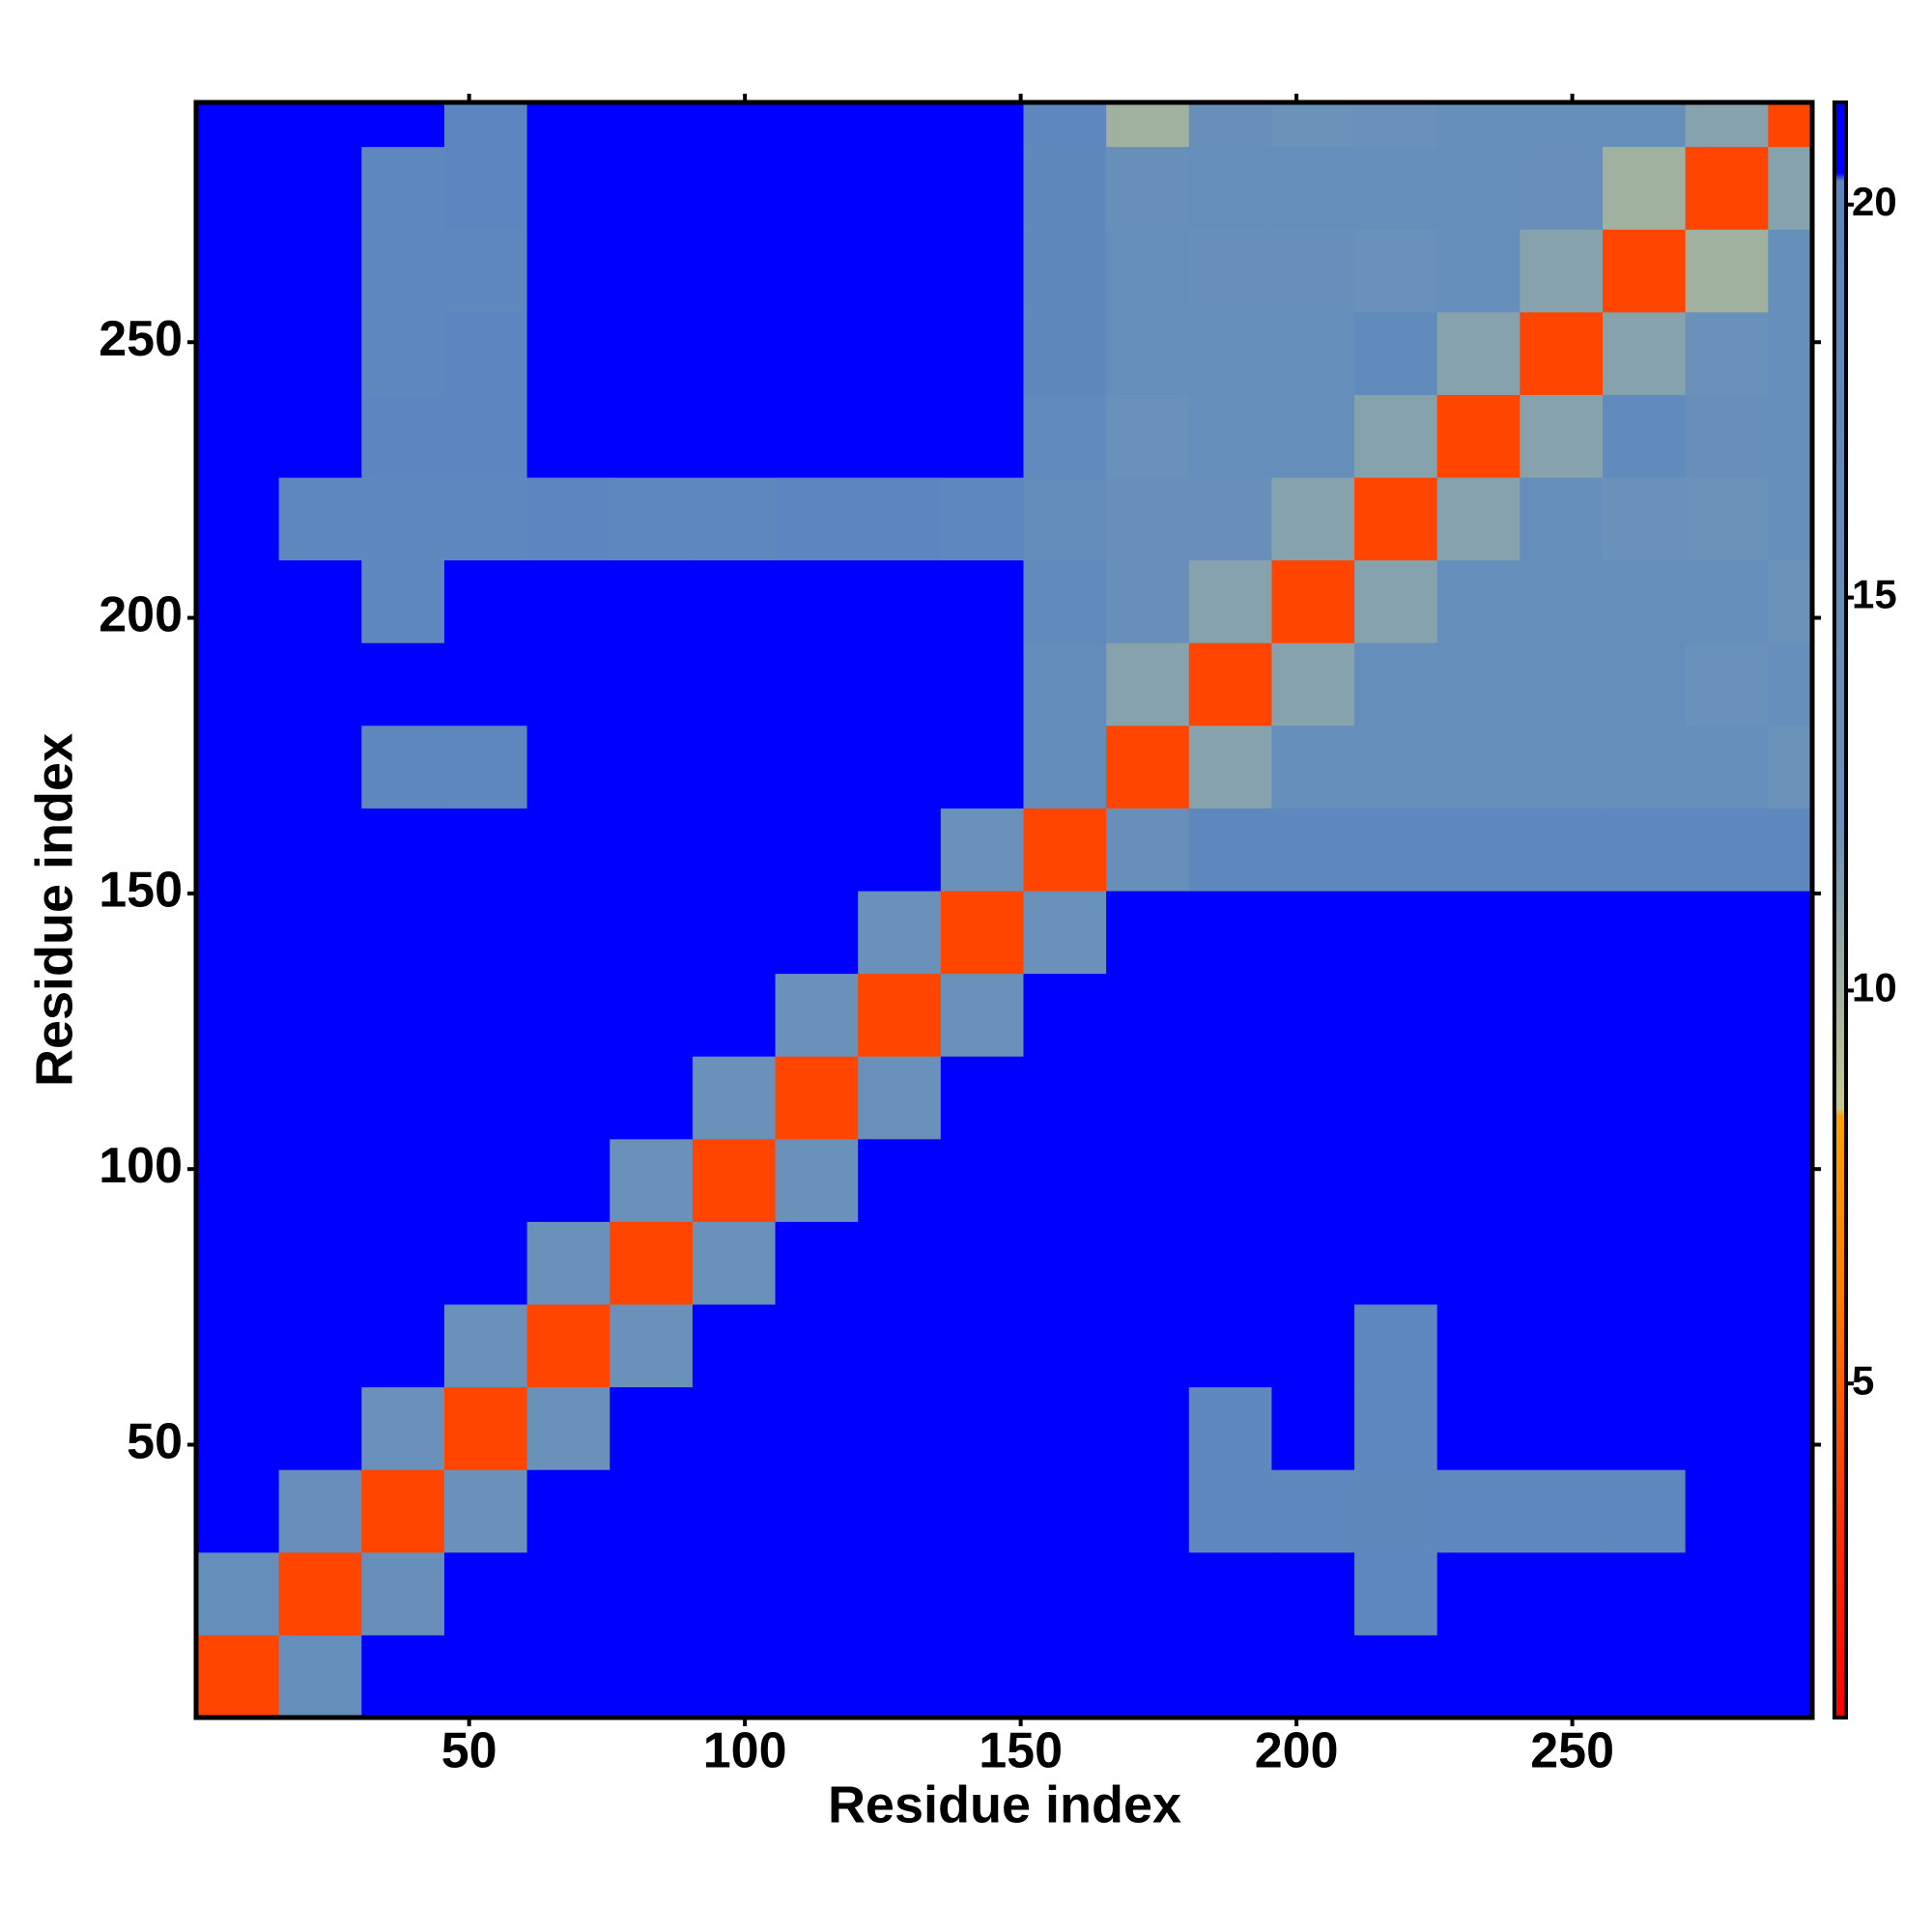 The image size is (1932, 1932). What do you see at coordinates (141, 339) in the screenshot?
I see `y-tick-label: 250` at bounding box center [141, 339].